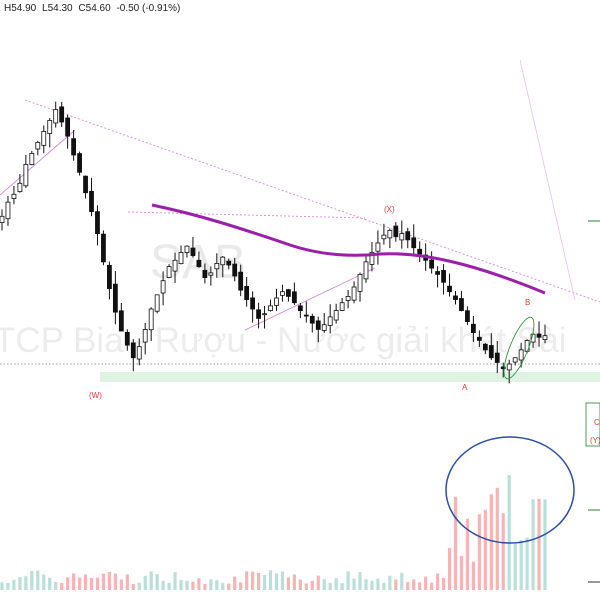 The height and width of the screenshot is (600, 600). Describe the element at coordinates (547, 180) in the screenshot. I see `right-diagonal` at that location.